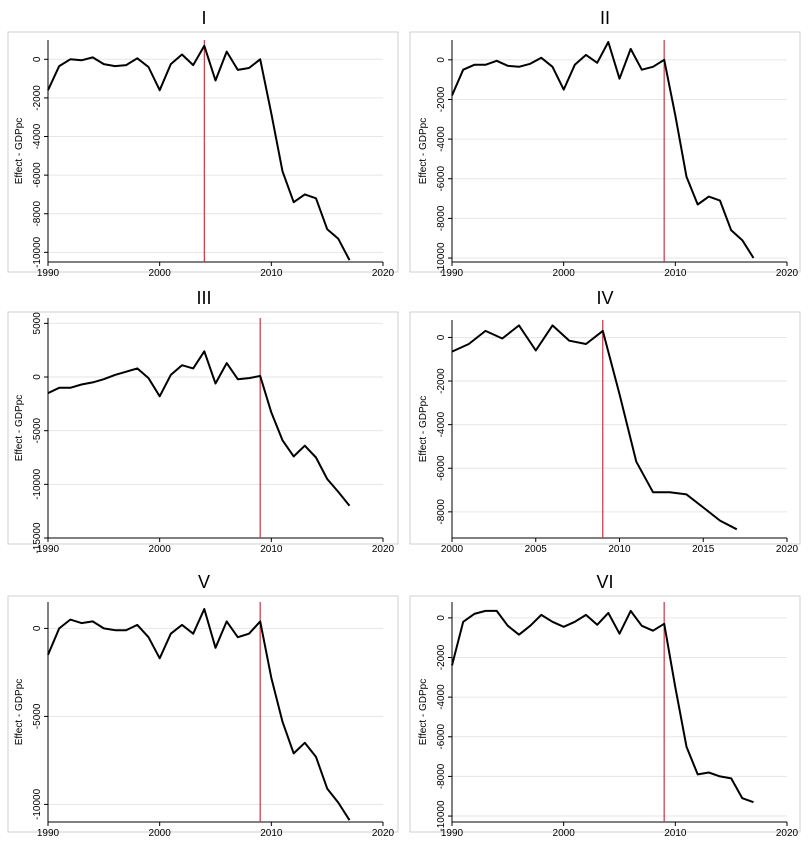 The width and height of the screenshot is (808, 850). I want to click on panel-title: II, so click(604, 18).